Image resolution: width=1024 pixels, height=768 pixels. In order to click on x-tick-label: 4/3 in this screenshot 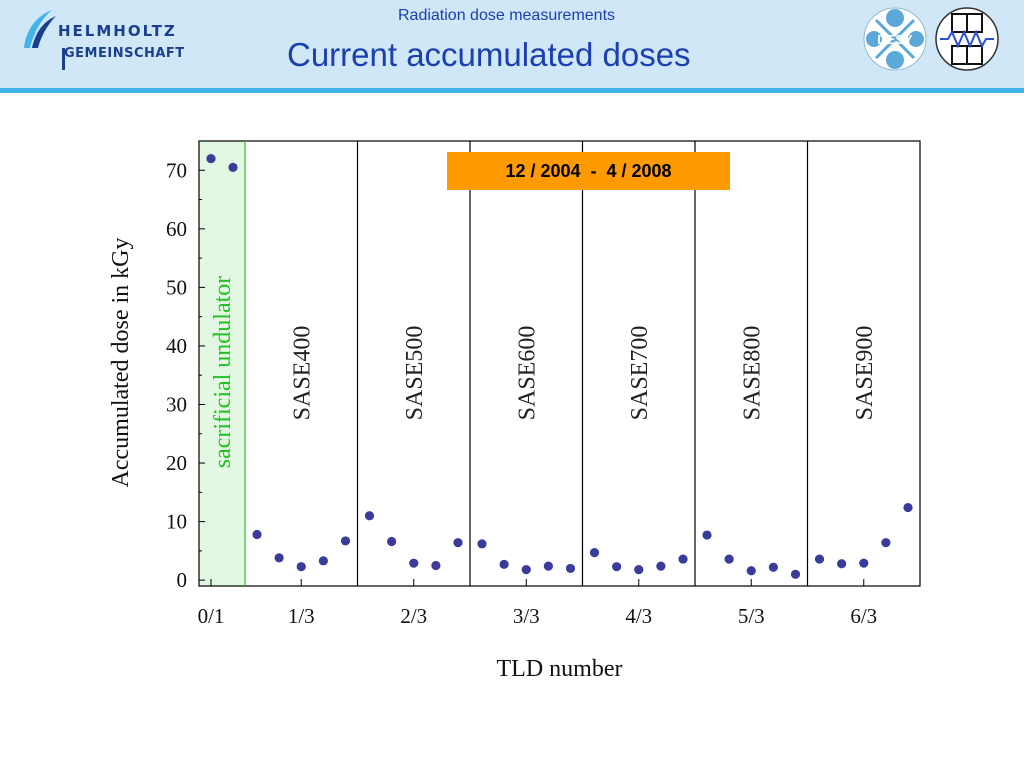, I will do `click(638, 616)`.